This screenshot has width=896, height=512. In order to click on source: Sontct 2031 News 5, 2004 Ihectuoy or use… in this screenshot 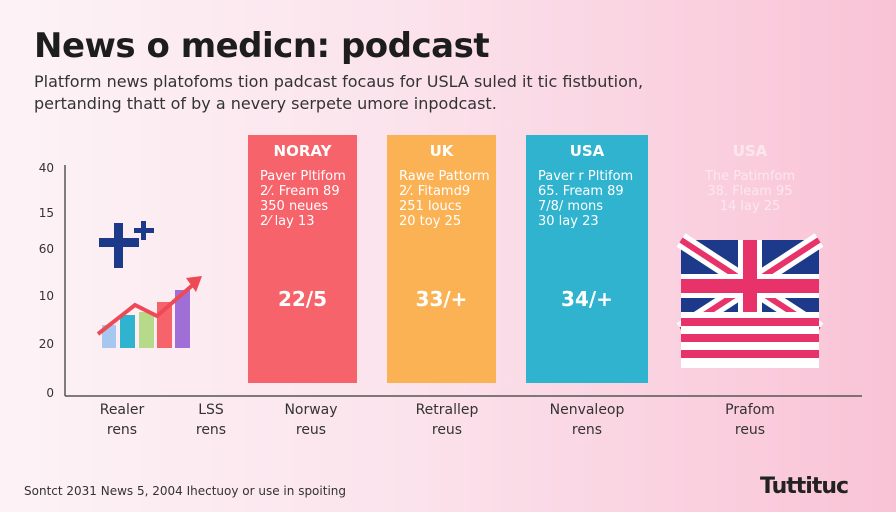, I will do `click(185, 491)`.